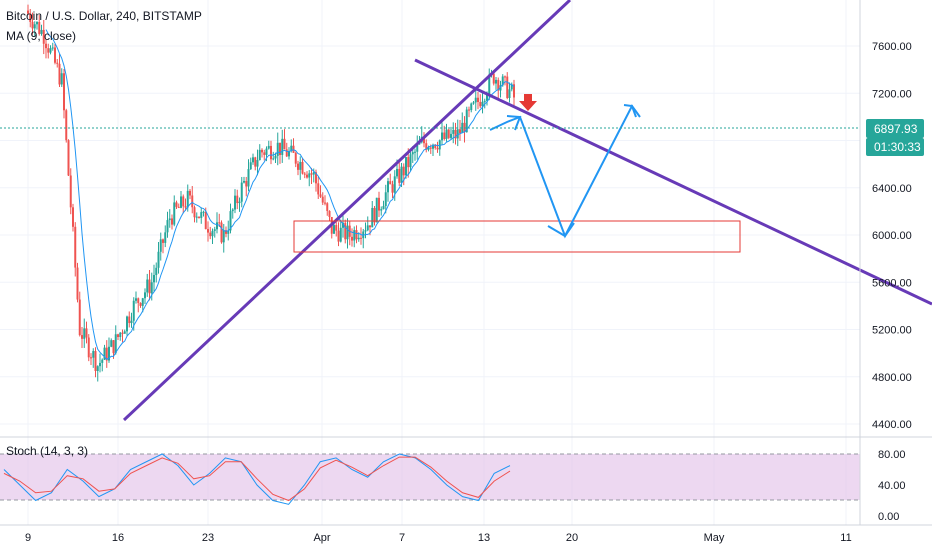 Image resolution: width=932 pixels, height=550 pixels. I want to click on ma-legend: MA (9, close), so click(41, 36).